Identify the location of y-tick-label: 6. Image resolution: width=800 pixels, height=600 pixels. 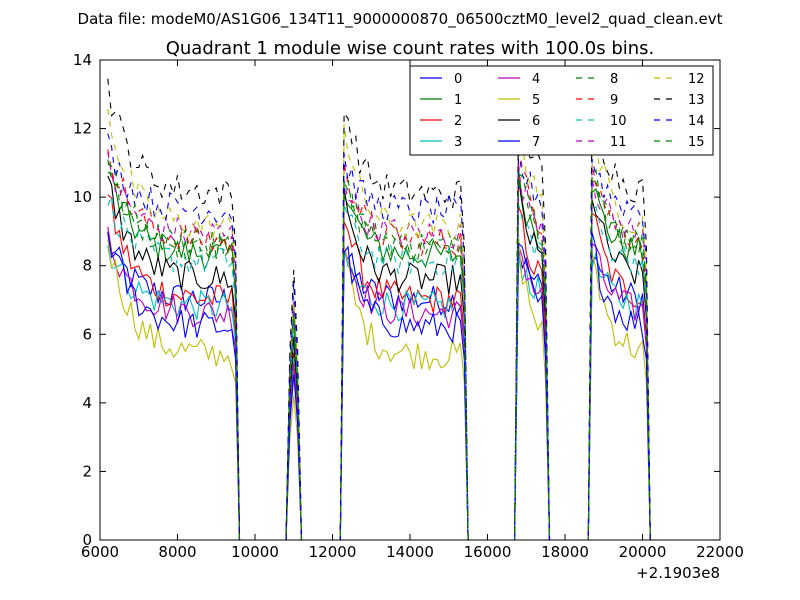
(87, 334).